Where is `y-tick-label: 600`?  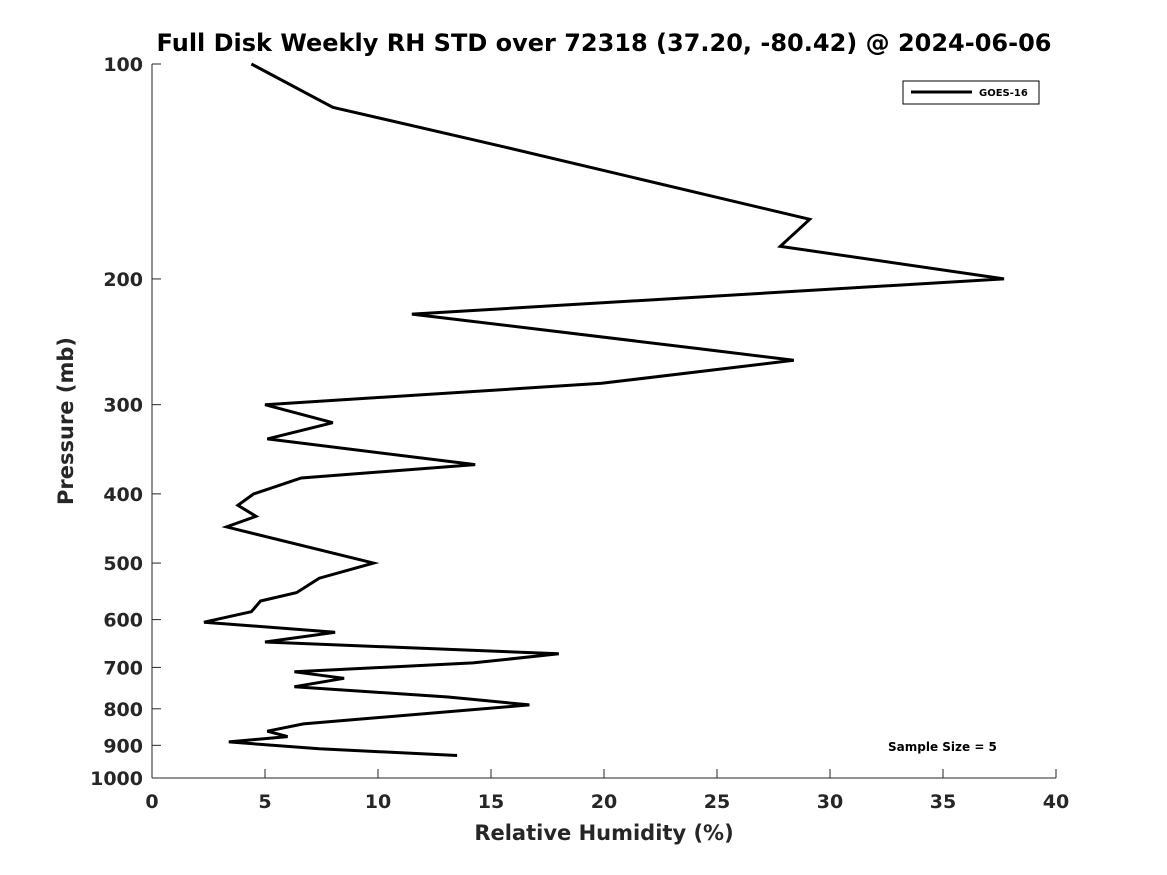
y-tick-label: 600 is located at coordinates (123, 621).